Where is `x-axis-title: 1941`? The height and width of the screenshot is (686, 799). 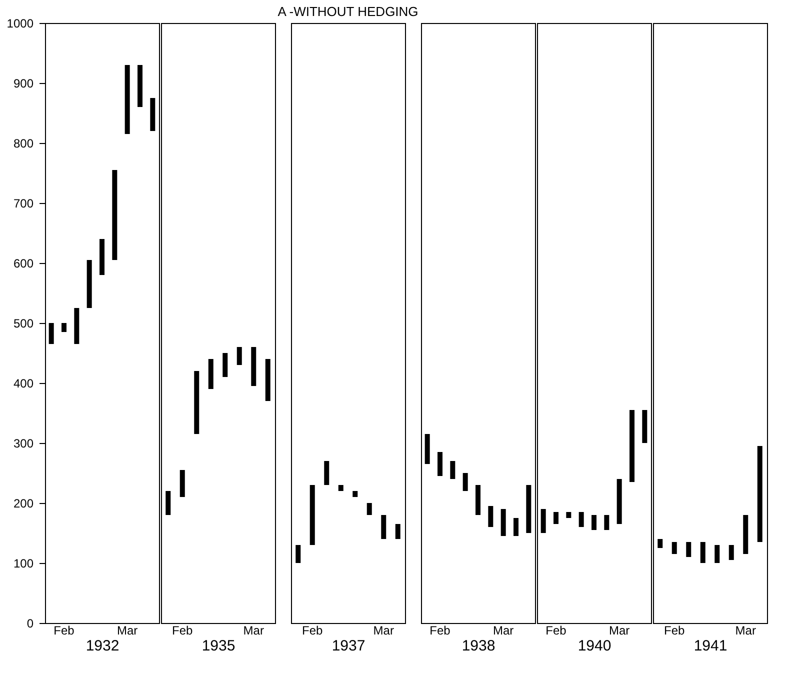
x-axis-title: 1941 is located at coordinates (711, 646).